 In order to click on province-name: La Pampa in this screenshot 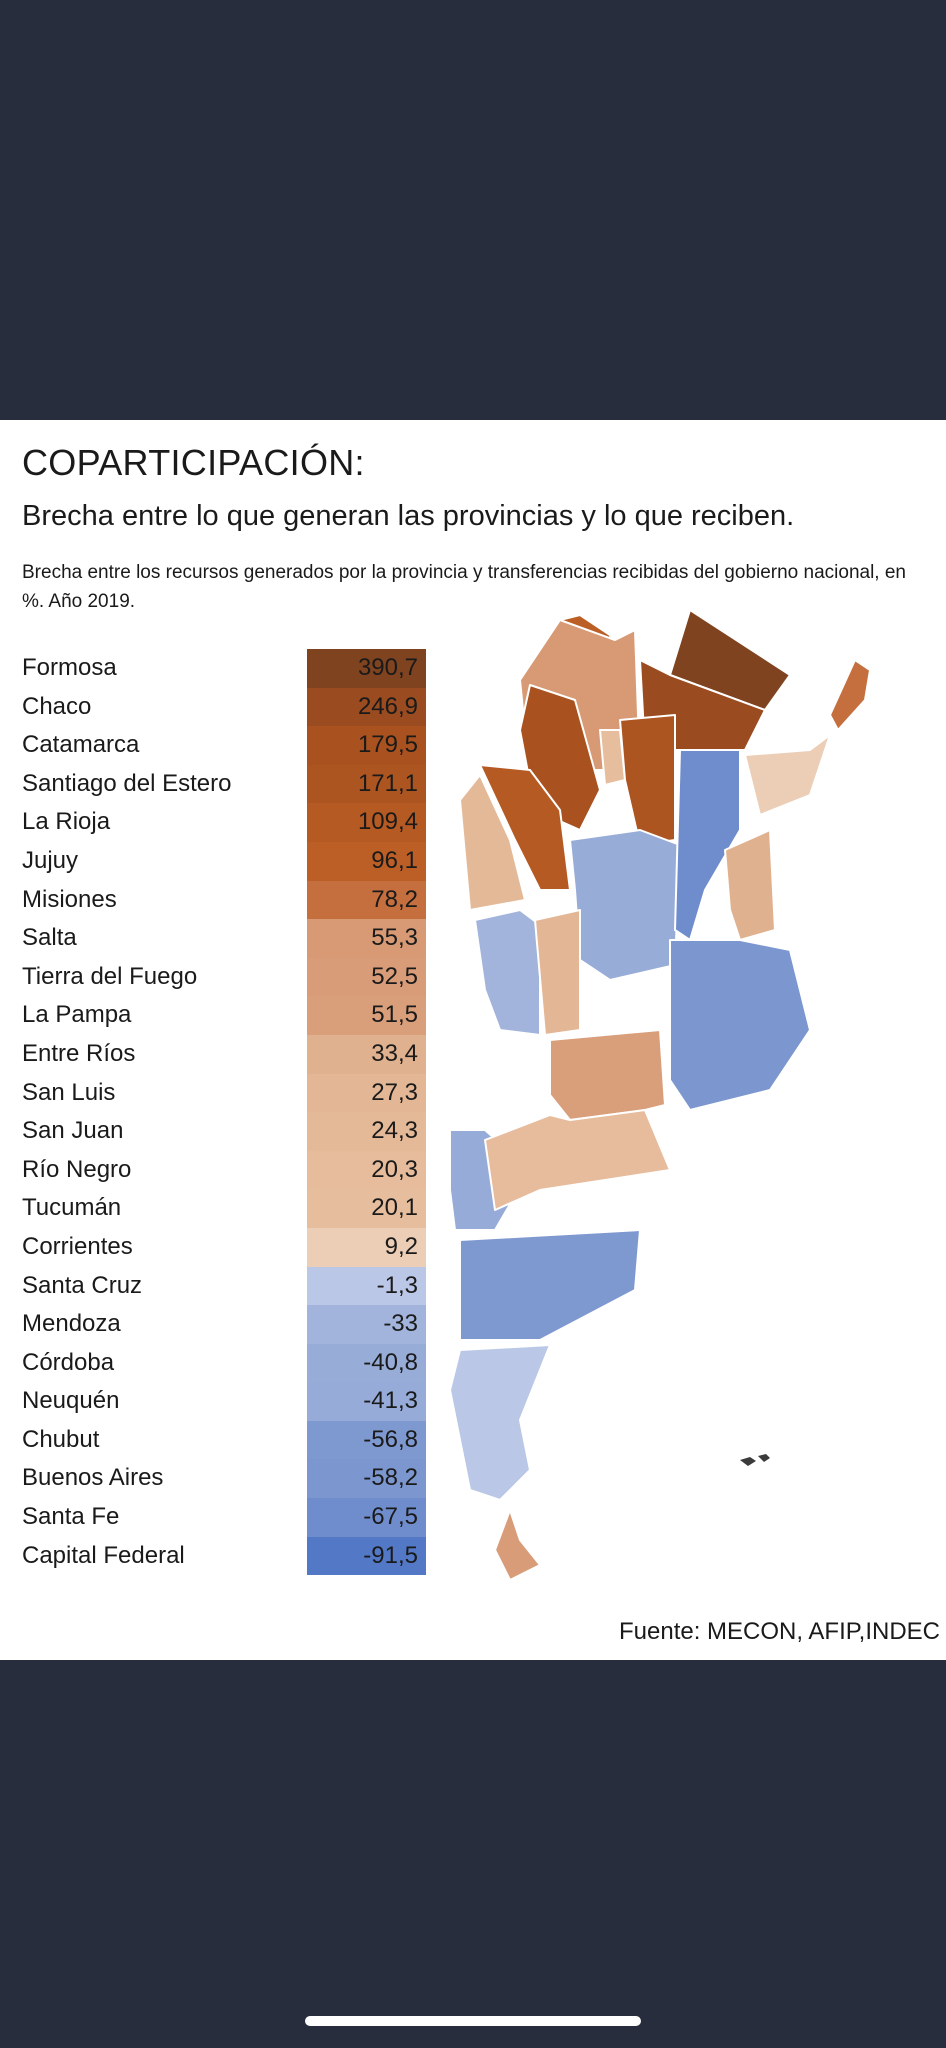, I will do `click(77, 1015)`.